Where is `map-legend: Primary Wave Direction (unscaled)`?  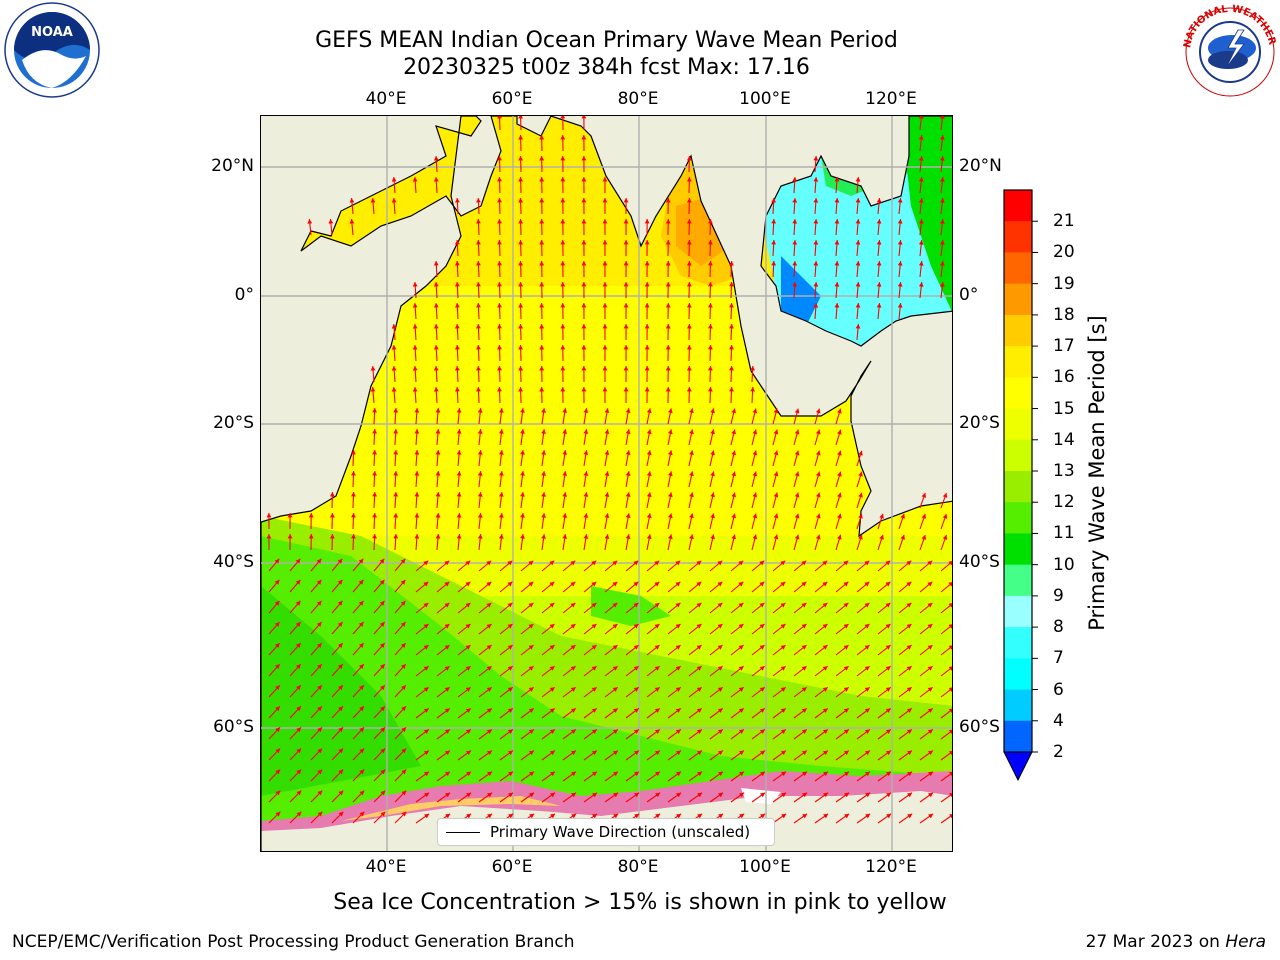
map-legend: Primary Wave Direction (unscaled) is located at coordinates (606, 832).